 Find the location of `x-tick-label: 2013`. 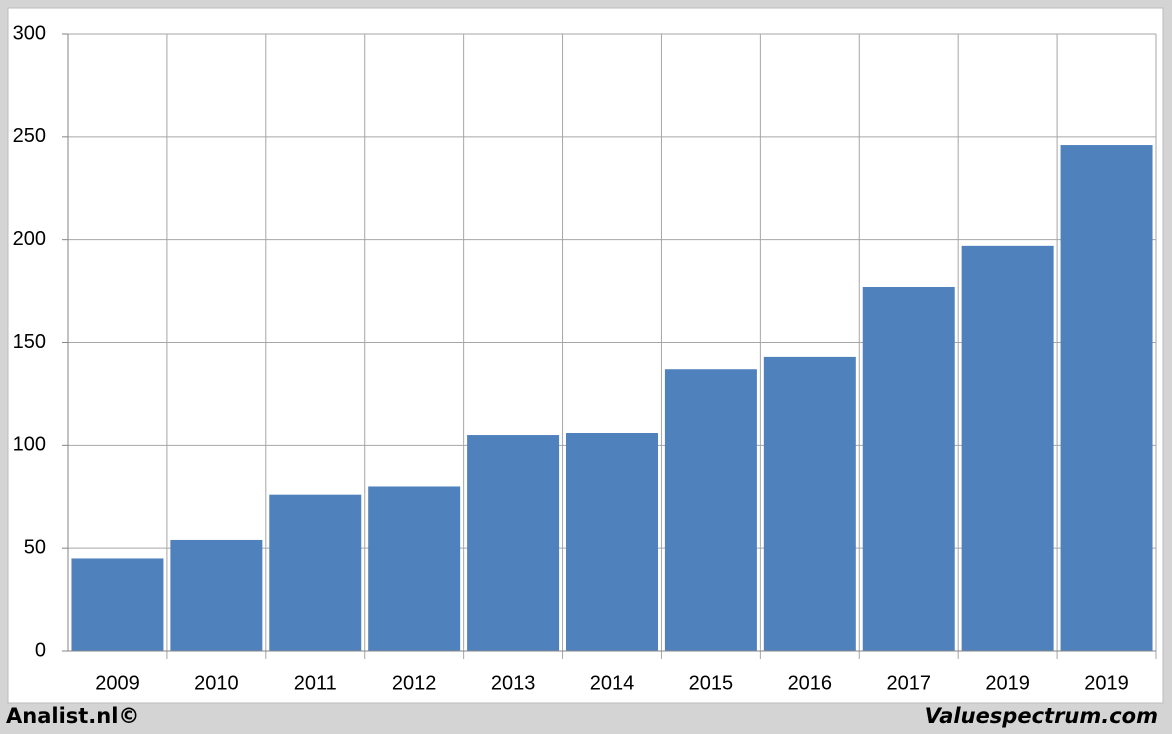

x-tick-label: 2013 is located at coordinates (513, 683).